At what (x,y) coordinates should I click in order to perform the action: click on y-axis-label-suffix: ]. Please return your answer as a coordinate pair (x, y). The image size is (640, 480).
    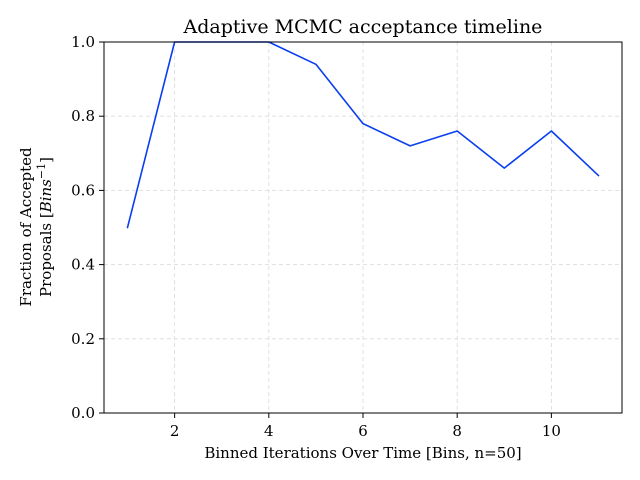
    Looking at the image, I should click on (46, 160).